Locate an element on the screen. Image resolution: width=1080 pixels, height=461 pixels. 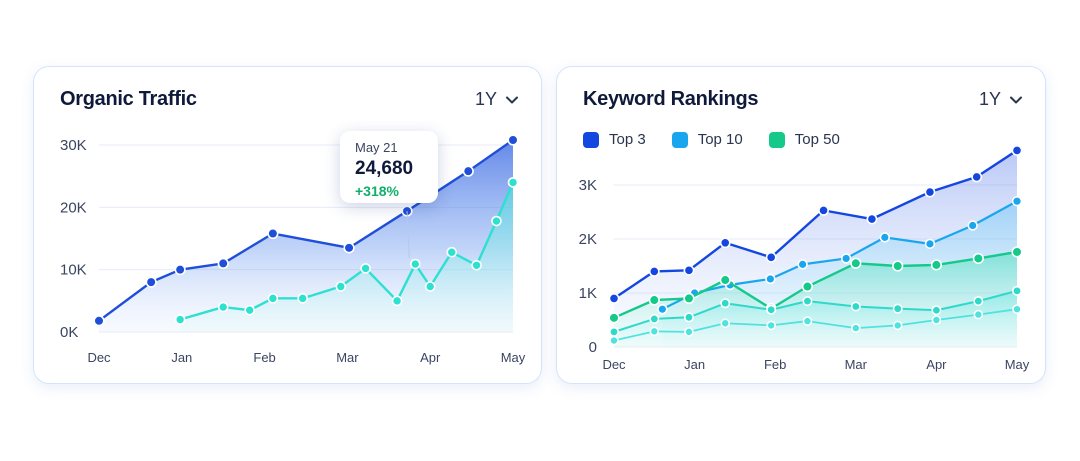
keywords-range-value: 1Y is located at coordinates (989, 99).